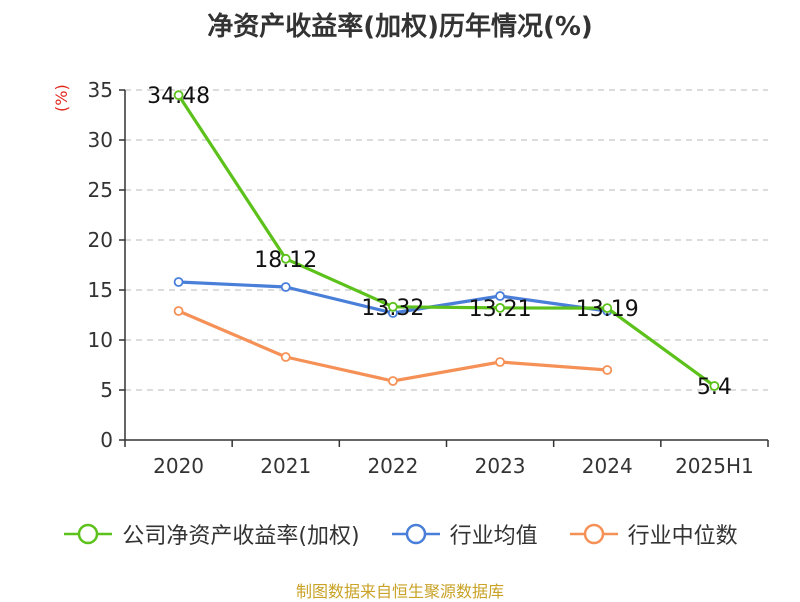 The width and height of the screenshot is (800, 602). What do you see at coordinates (100, 240) in the screenshot?
I see `y-tick-label: 20` at bounding box center [100, 240].